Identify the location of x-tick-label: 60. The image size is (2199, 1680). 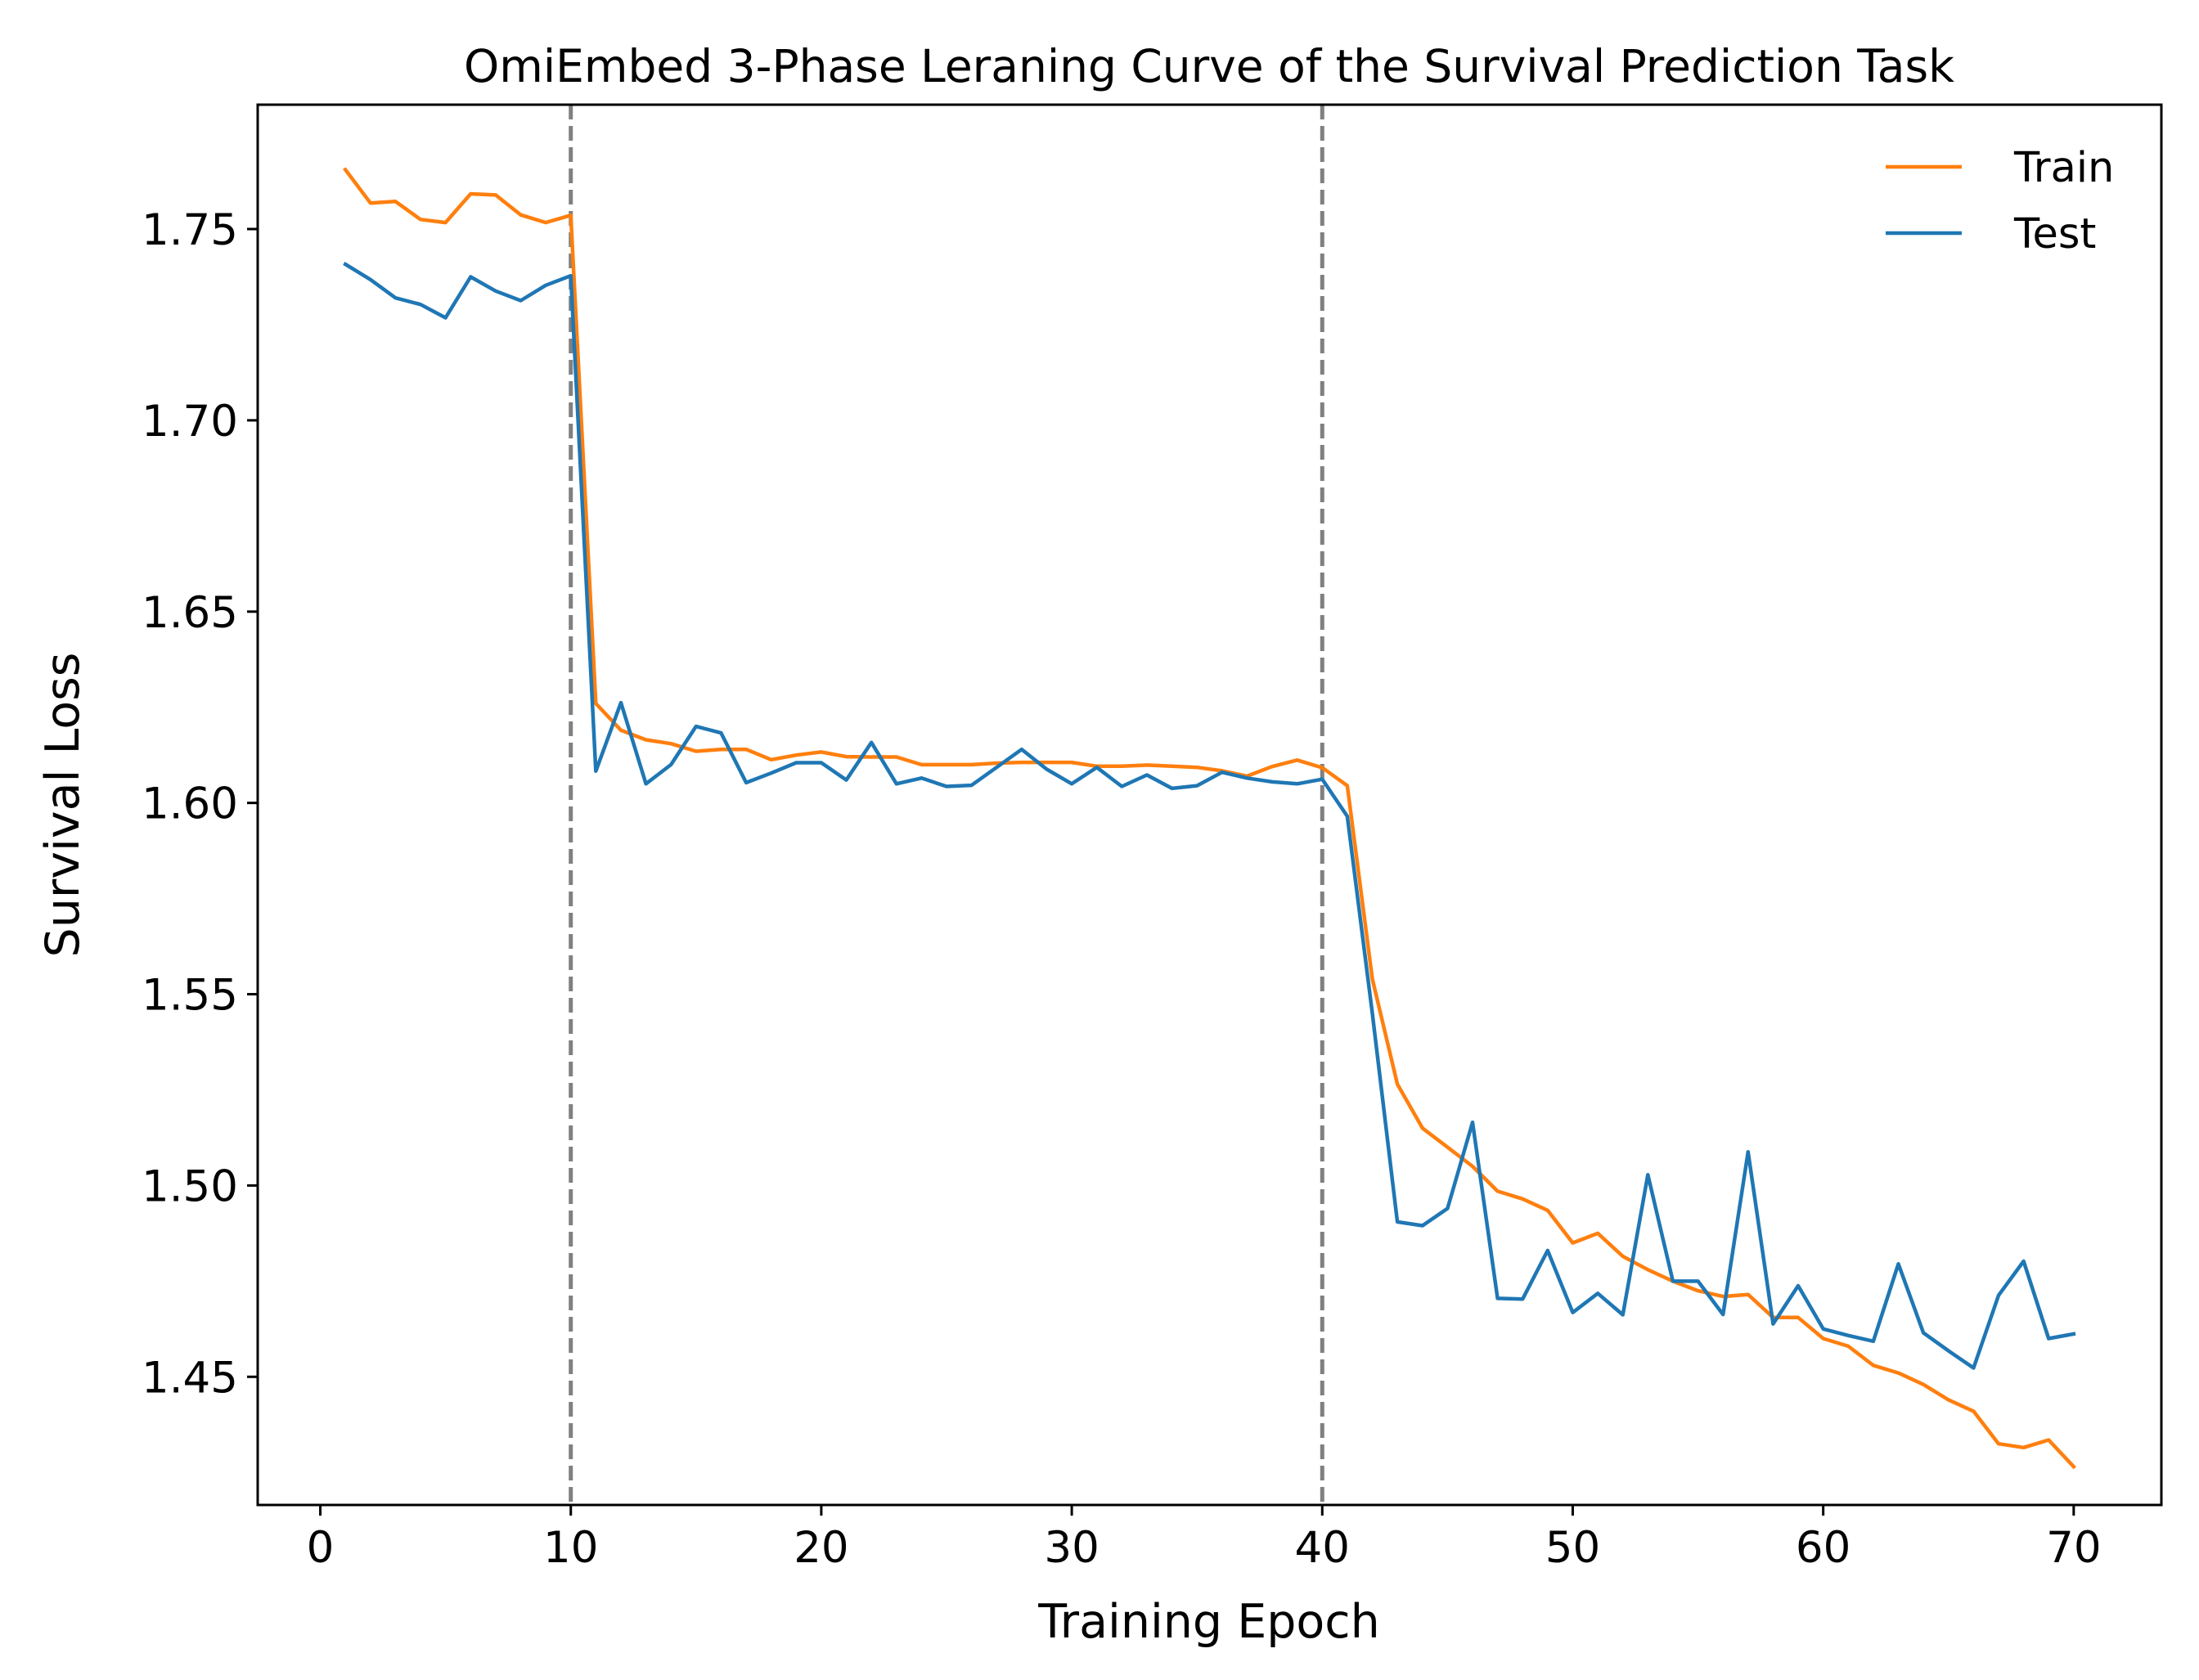
(1823, 1548).